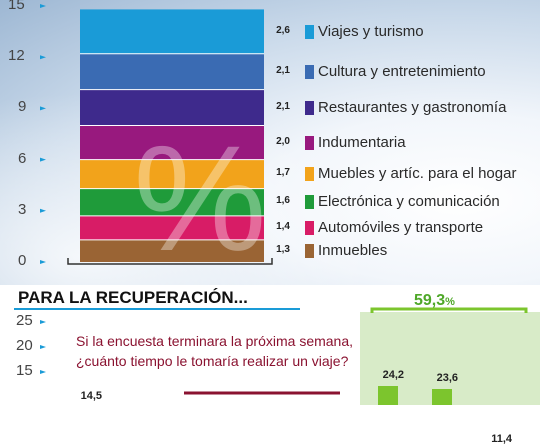 The width and height of the screenshot is (540, 445). I want to click on segment-value-label: 1,7, so click(283, 173).